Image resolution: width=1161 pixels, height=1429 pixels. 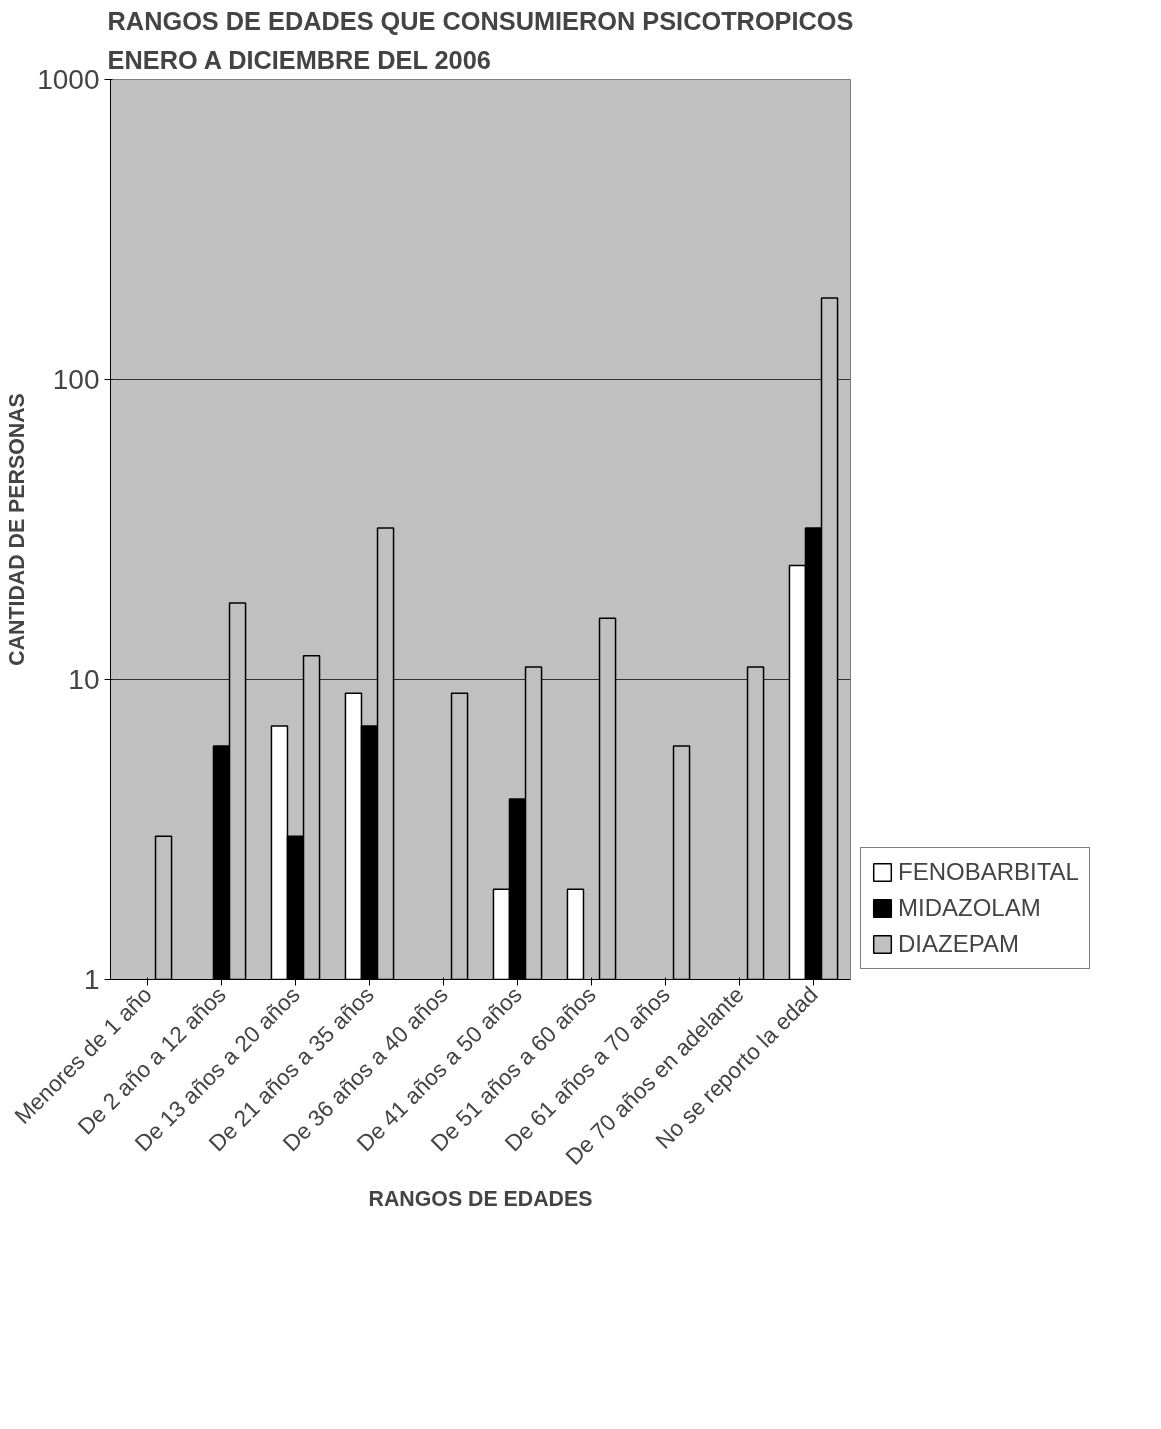 I want to click on y-axis-title: CANTIDAD DE PERSONAS, so click(x=17, y=529).